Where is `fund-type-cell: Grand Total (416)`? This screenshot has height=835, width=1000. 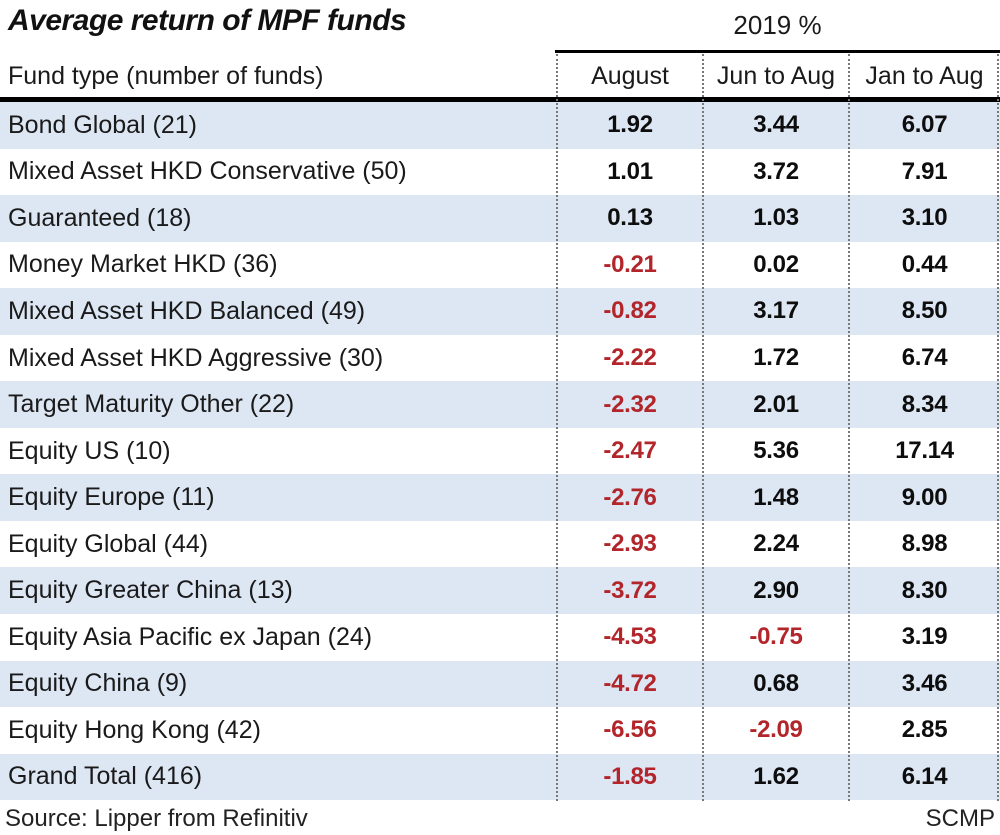
fund-type-cell: Grand Total (416) is located at coordinates (105, 776).